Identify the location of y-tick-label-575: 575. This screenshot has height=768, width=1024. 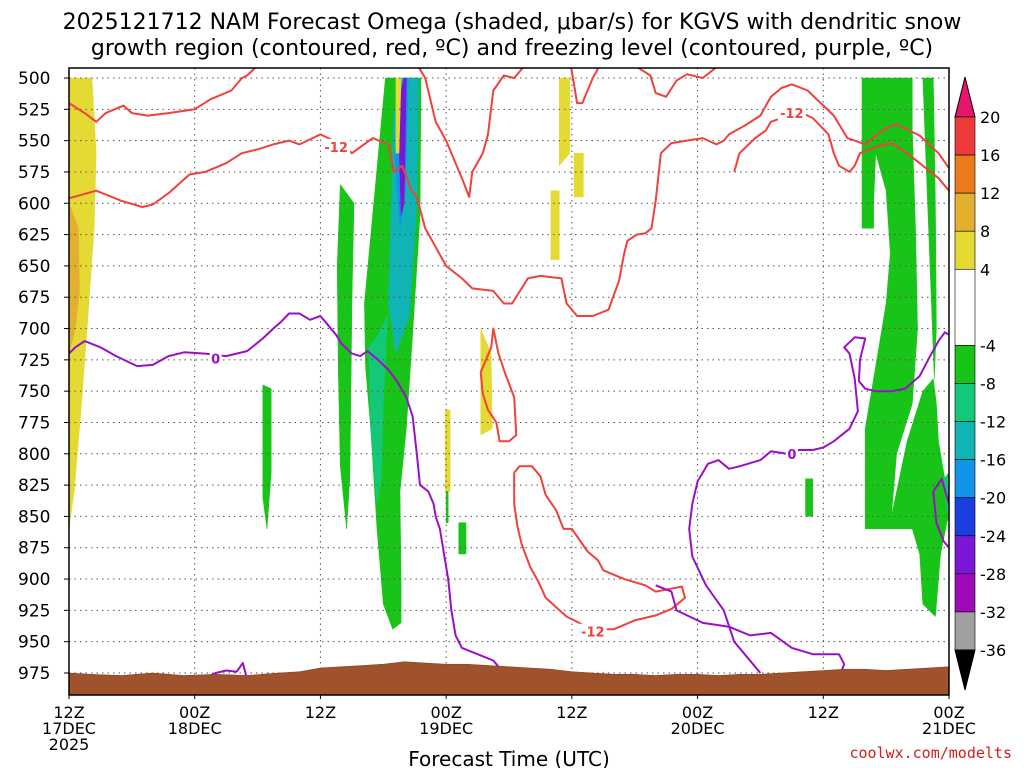
(34, 173).